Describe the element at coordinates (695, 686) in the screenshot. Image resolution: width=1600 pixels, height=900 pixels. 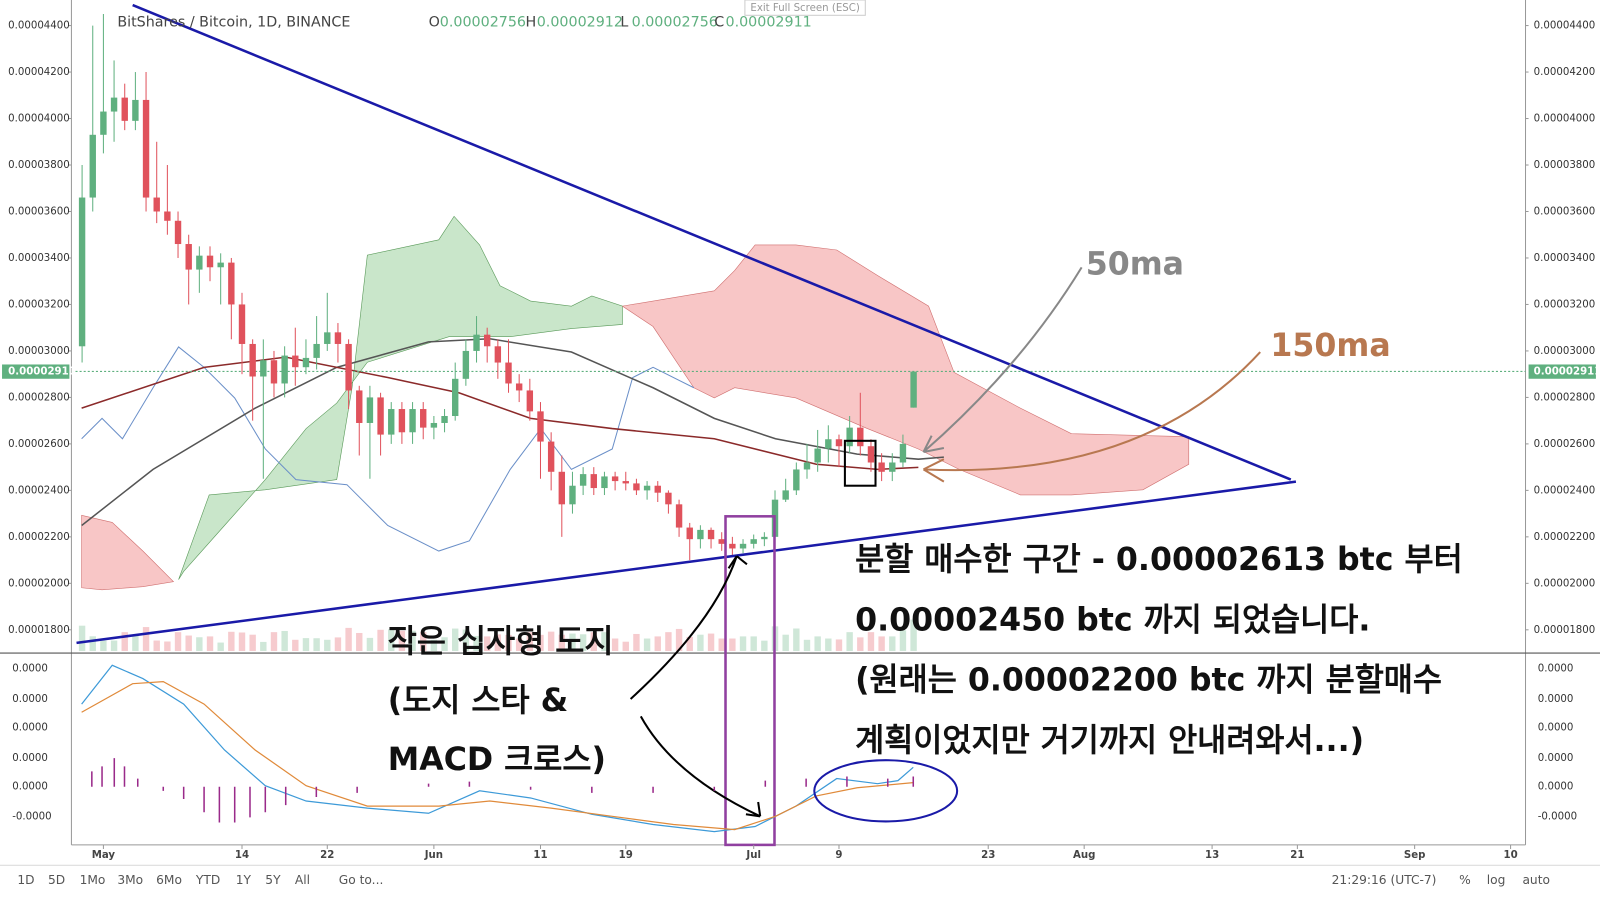
I see `doji-arrows` at that location.